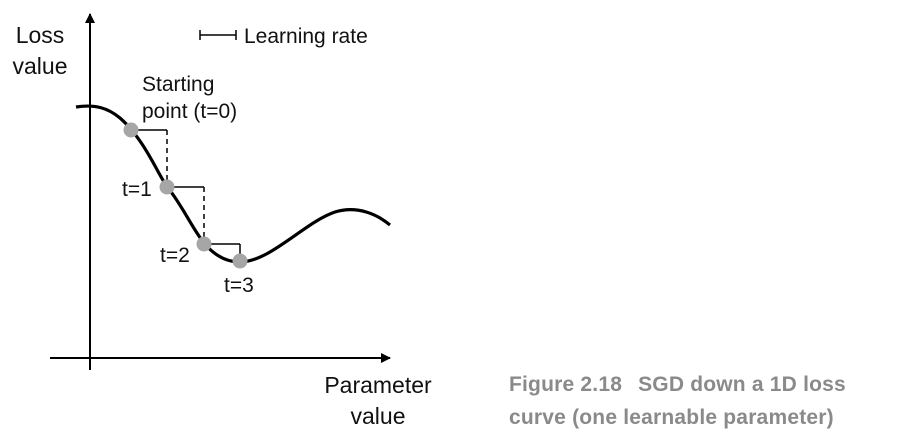 The width and height of the screenshot is (905, 439). I want to click on caption-title: SGD down a 1D loss, so click(742, 384).